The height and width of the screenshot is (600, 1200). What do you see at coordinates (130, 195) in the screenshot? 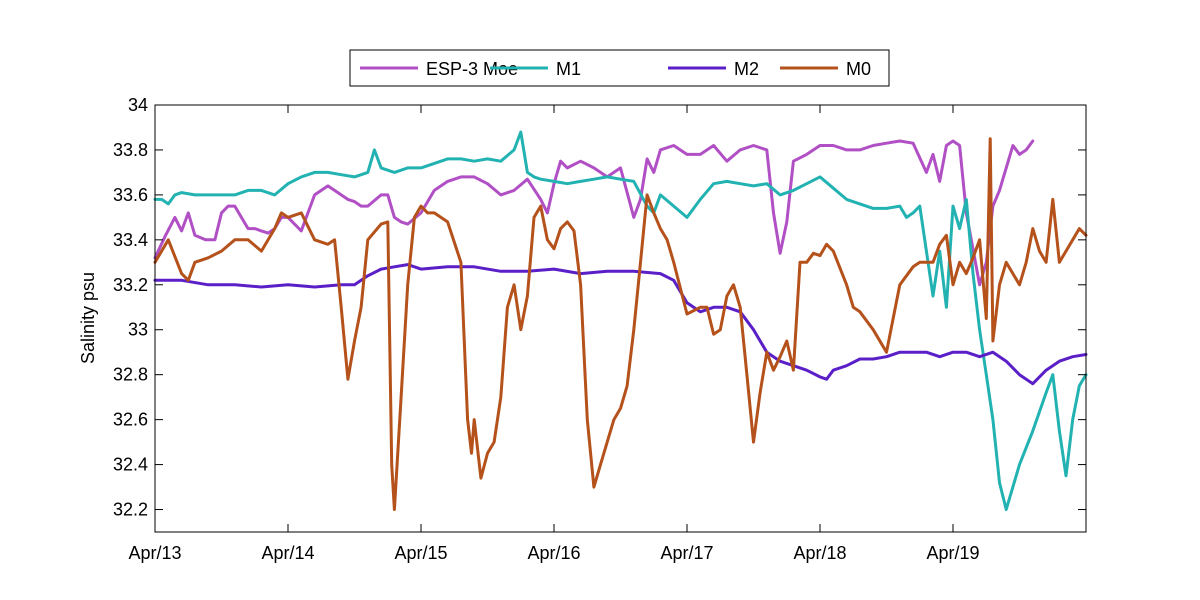
I see `y-tick-label: 33.6` at bounding box center [130, 195].